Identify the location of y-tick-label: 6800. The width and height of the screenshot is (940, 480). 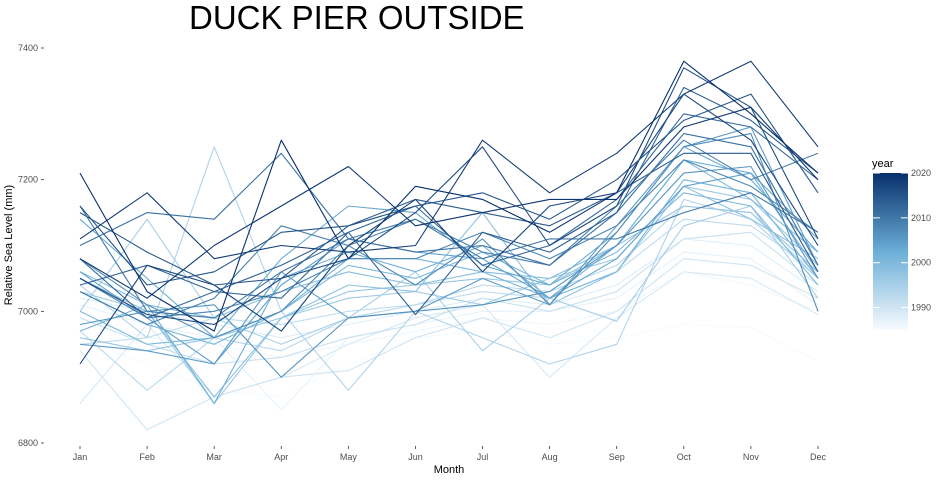
(28, 443).